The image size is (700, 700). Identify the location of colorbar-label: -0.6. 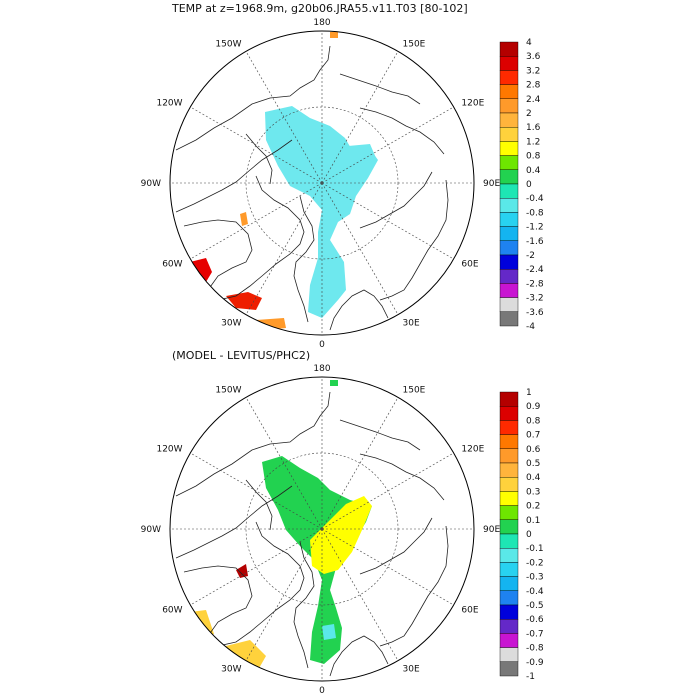
(535, 620).